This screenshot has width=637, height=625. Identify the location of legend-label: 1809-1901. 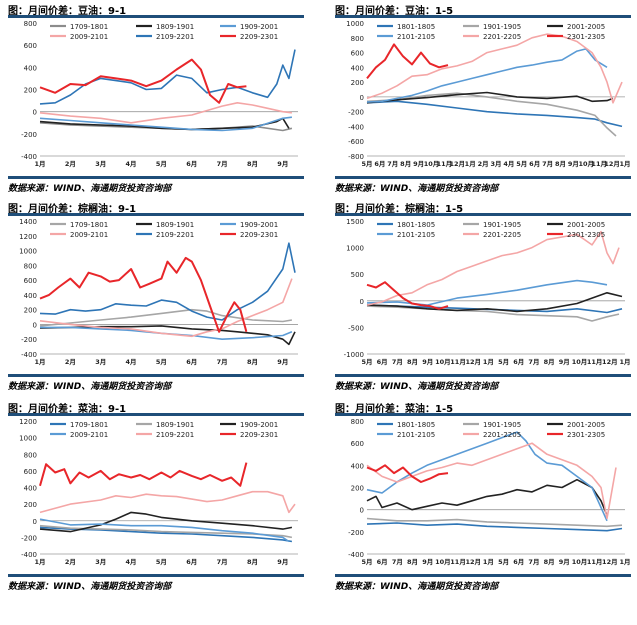
(175, 225).